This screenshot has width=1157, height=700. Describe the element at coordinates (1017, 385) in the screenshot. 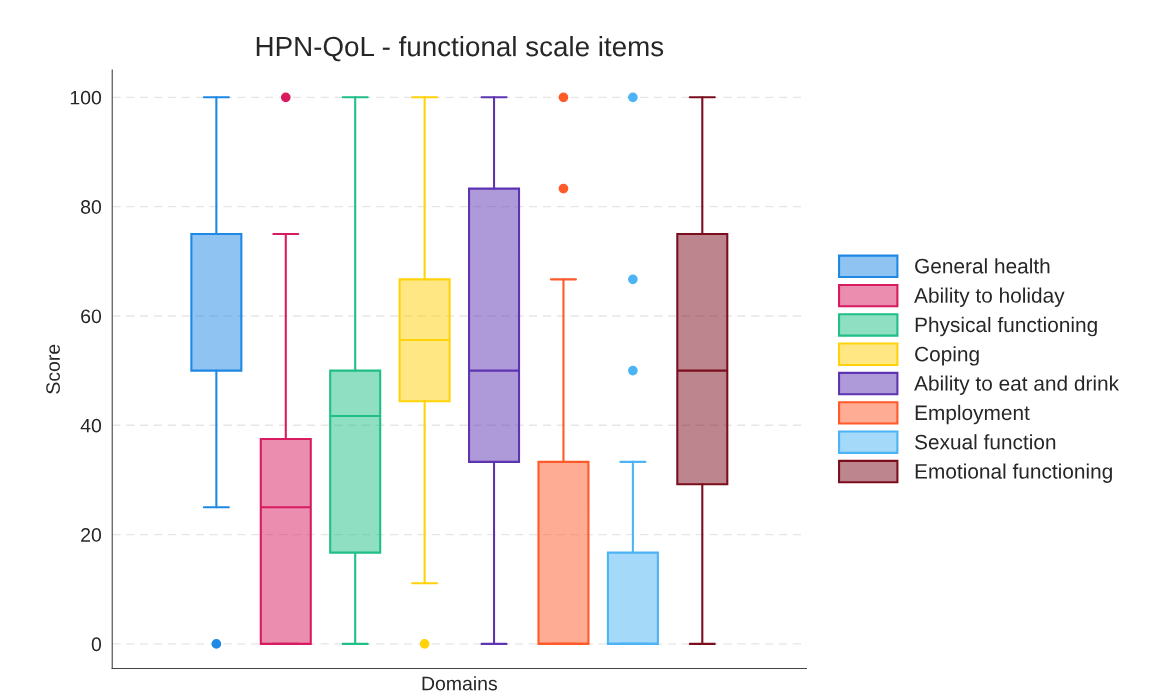

I see `legend-label: Ability to eat and drink` at that location.